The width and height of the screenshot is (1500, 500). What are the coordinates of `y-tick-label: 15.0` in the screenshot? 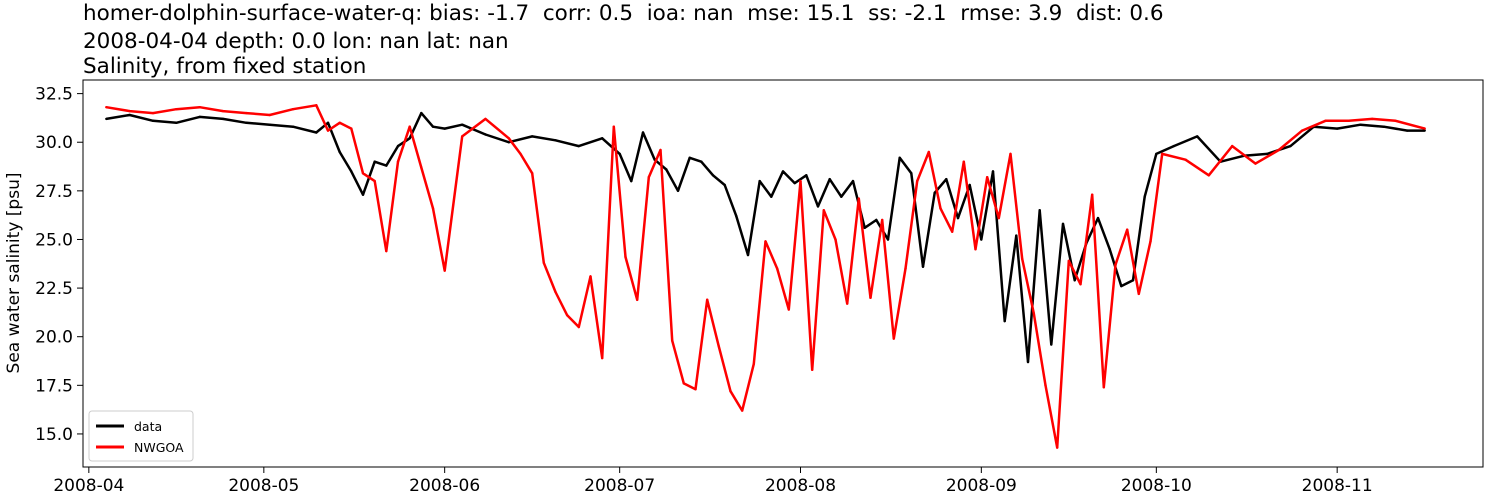 It's located at (54, 435).